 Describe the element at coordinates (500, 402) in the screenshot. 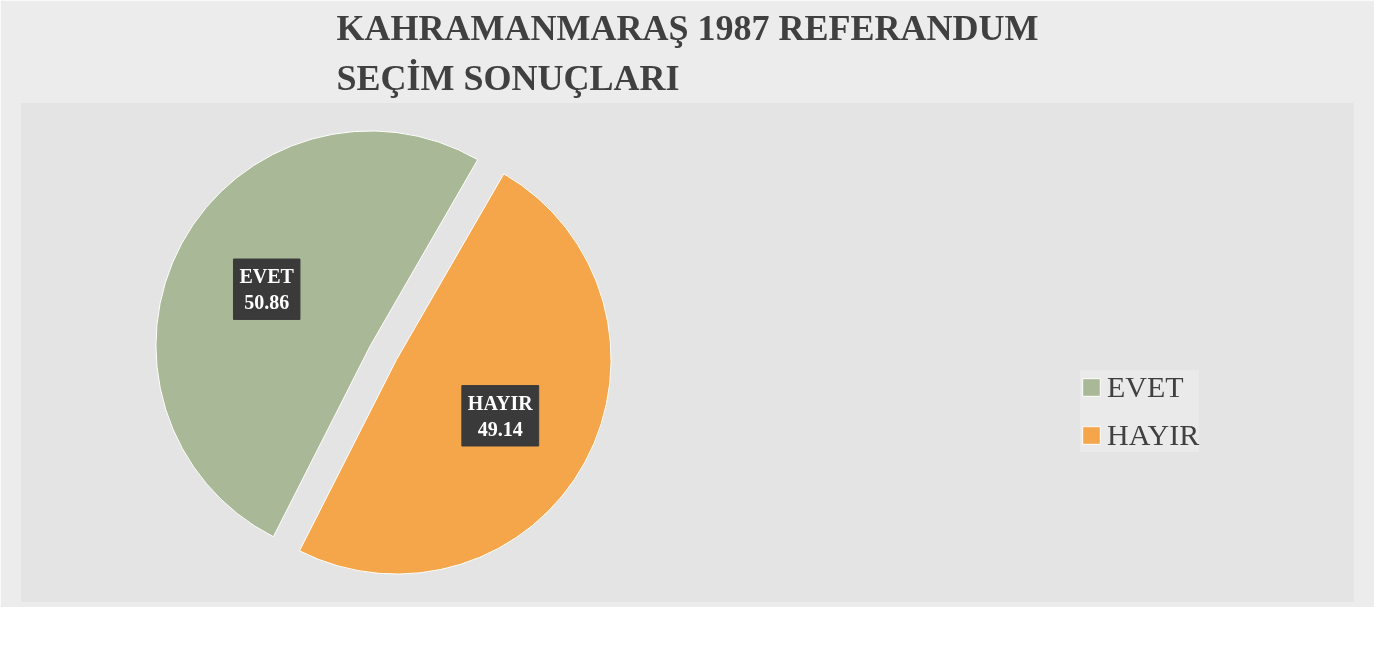

I see `slice-label: HAYIR` at that location.